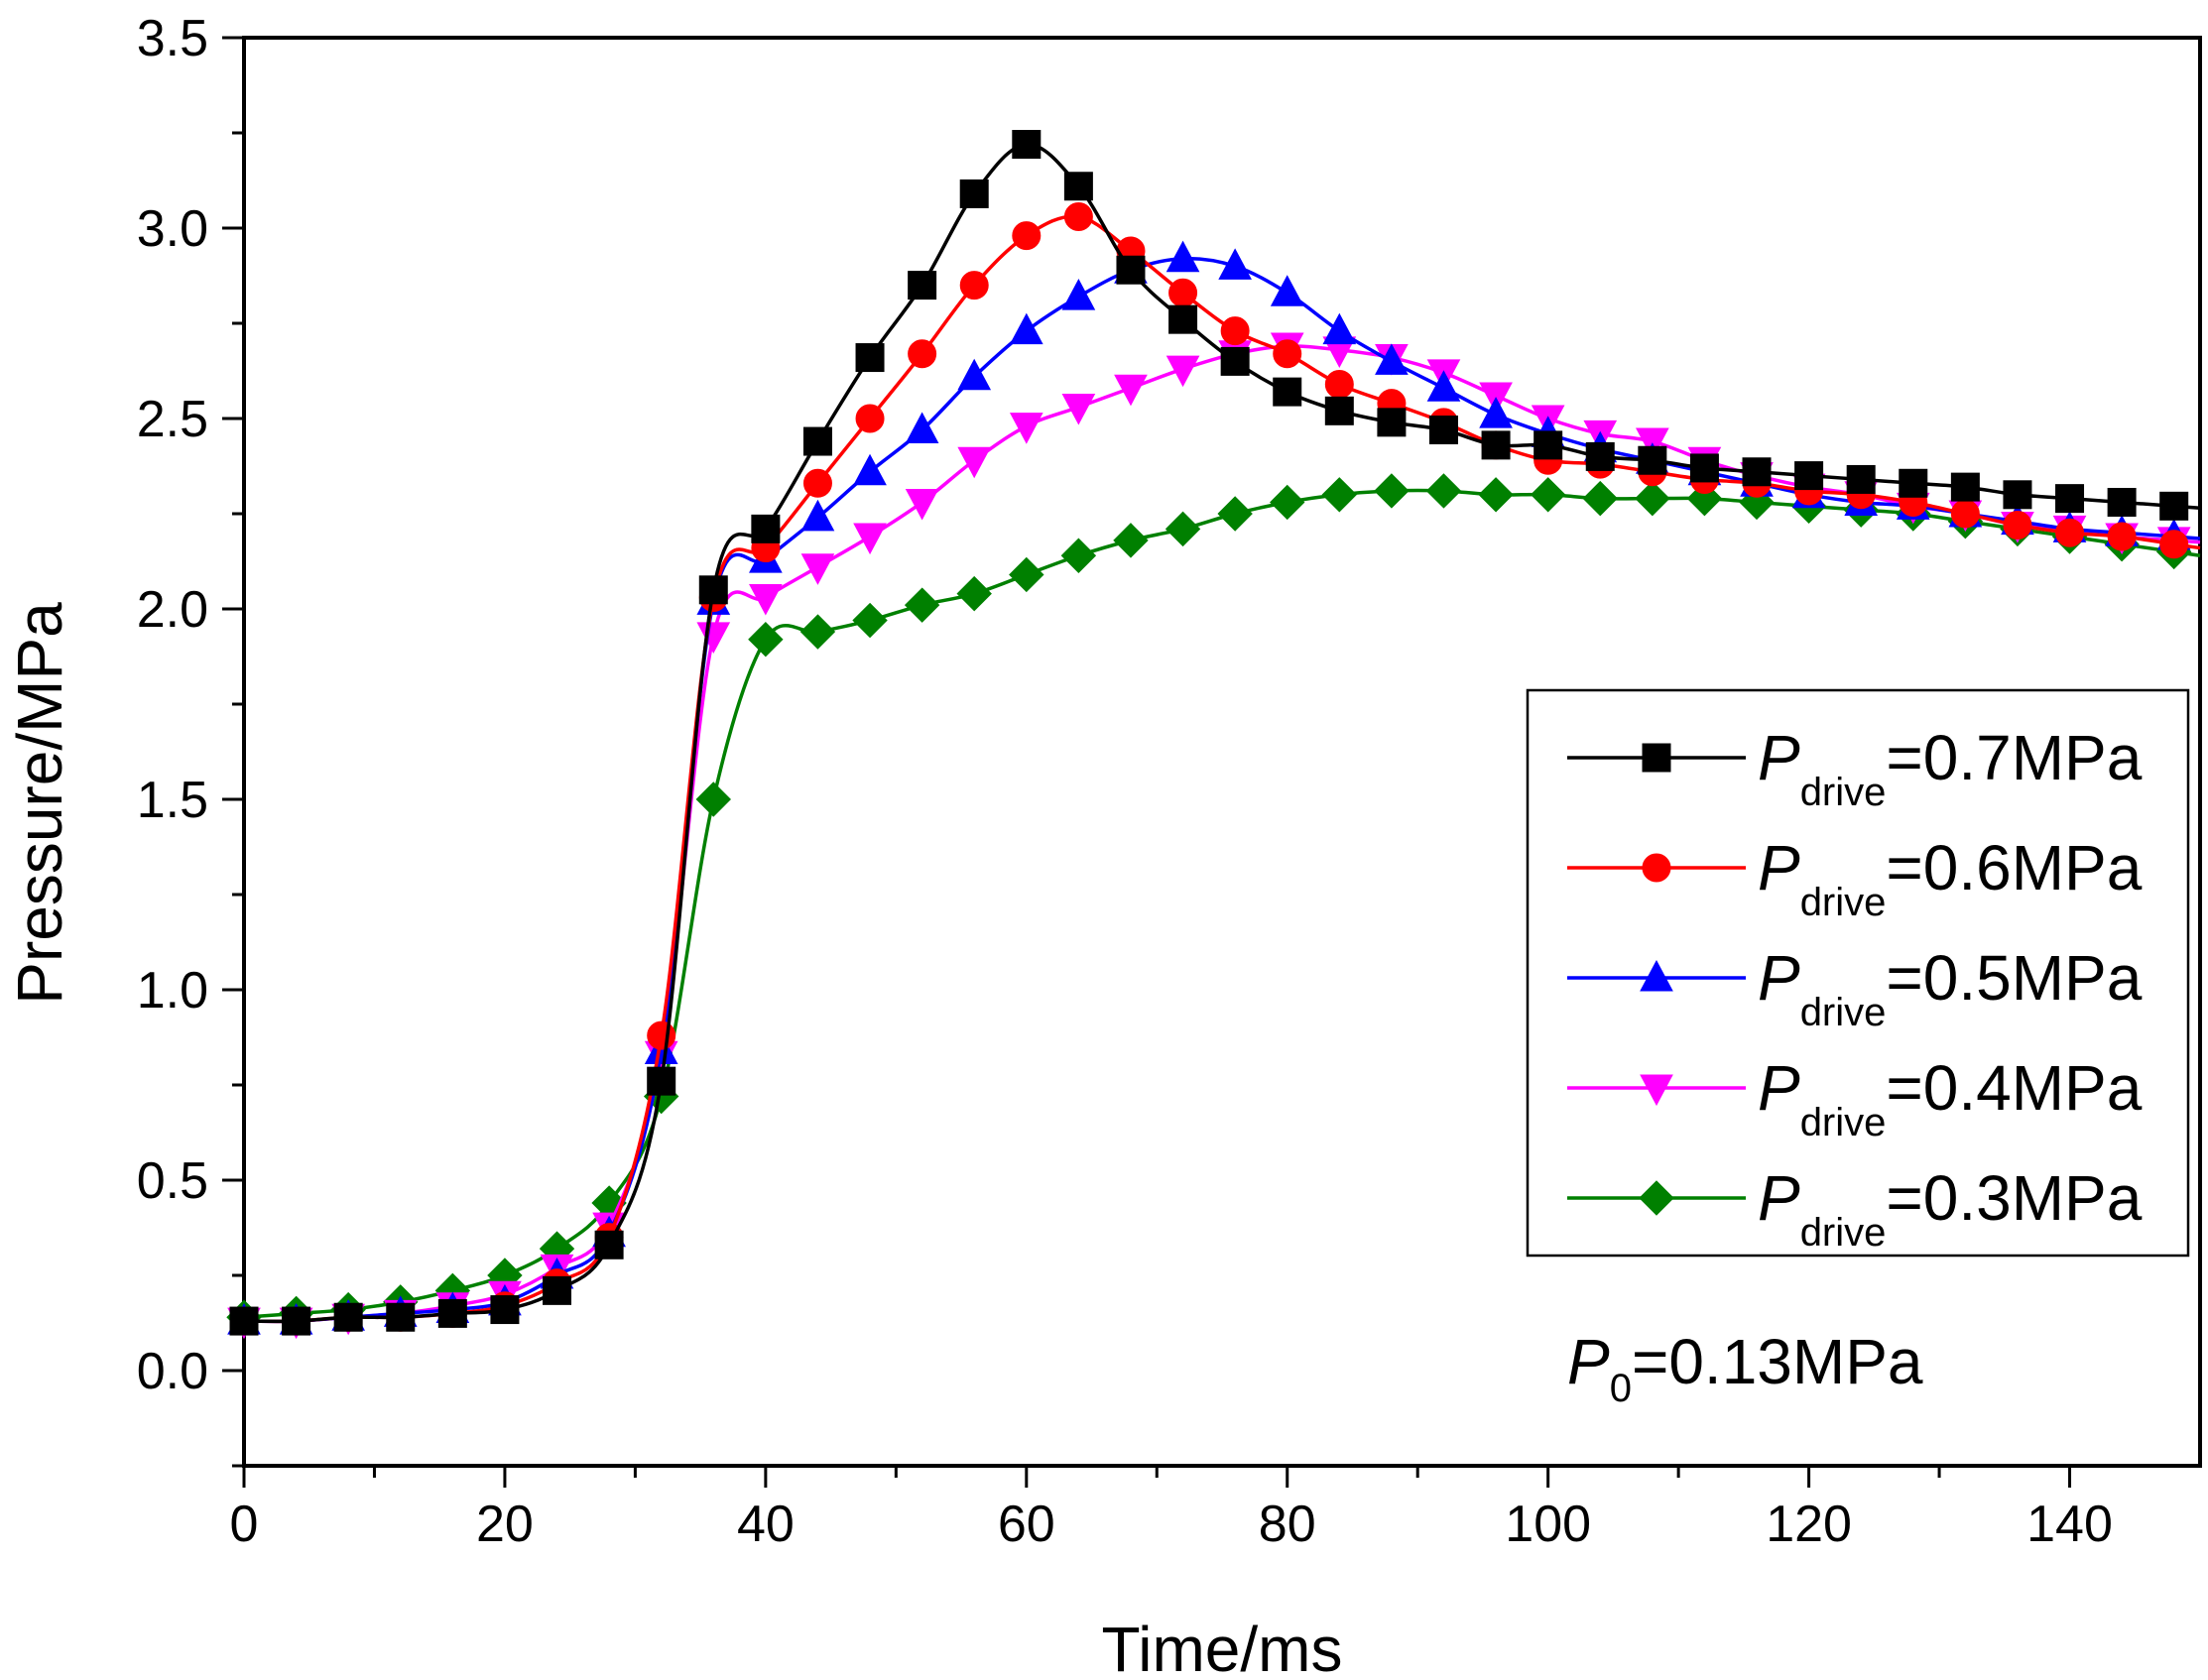 This screenshot has width=2208, height=1680. Describe the element at coordinates (172, 229) in the screenshot. I see `y-tick-label: 3.0` at that location.